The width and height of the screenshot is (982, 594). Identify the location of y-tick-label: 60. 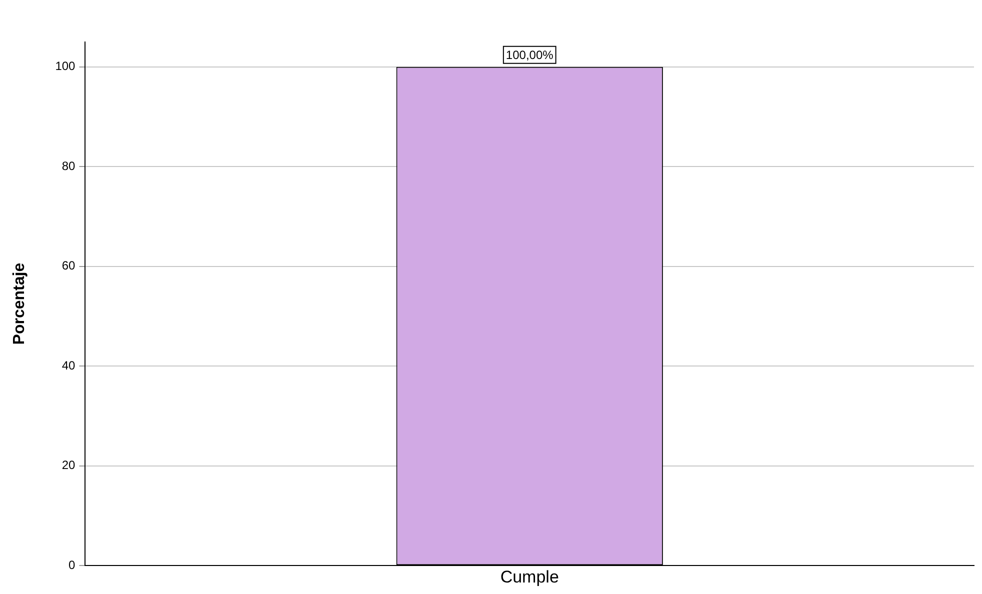
(69, 265).